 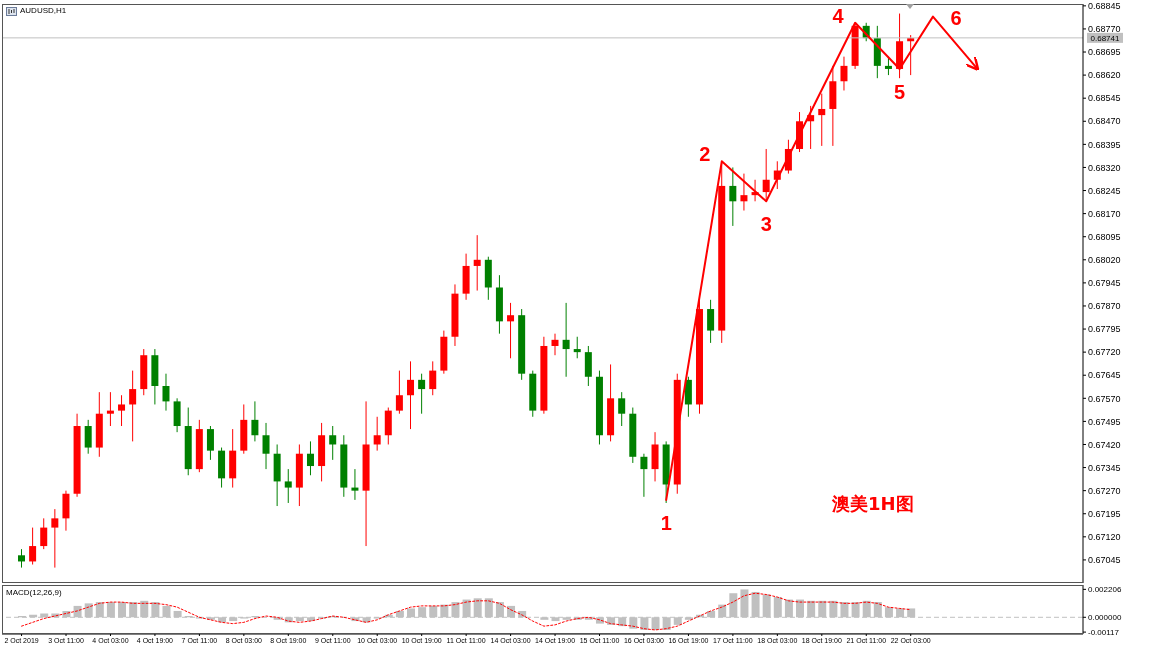 What do you see at coordinates (705, 154) in the screenshot?
I see `annotation: 2` at bounding box center [705, 154].